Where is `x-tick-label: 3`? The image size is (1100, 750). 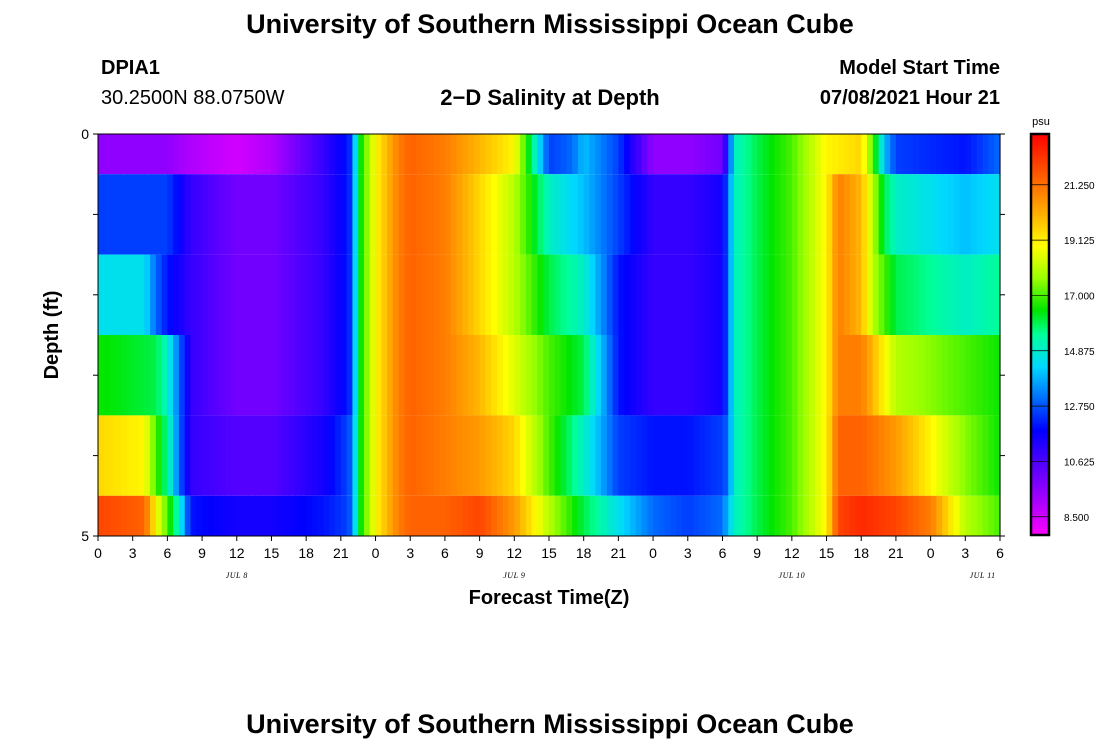 x-tick-label: 3 is located at coordinates (688, 553).